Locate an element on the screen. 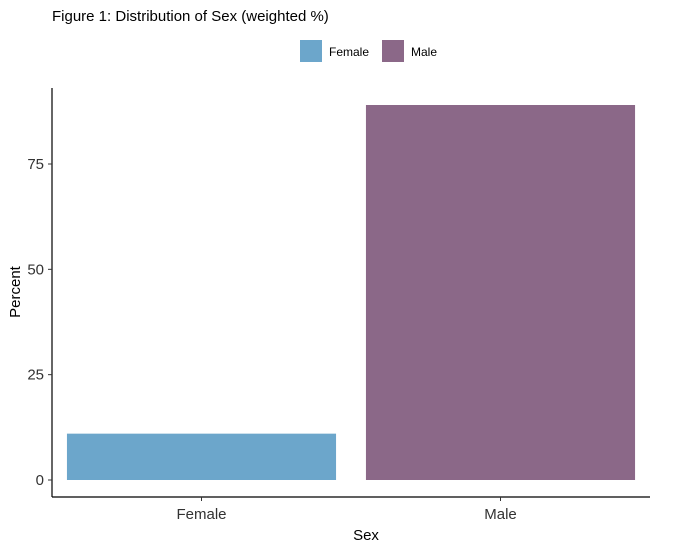  y-axis-ticks: 0 25 50 75 is located at coordinates (39, 322).